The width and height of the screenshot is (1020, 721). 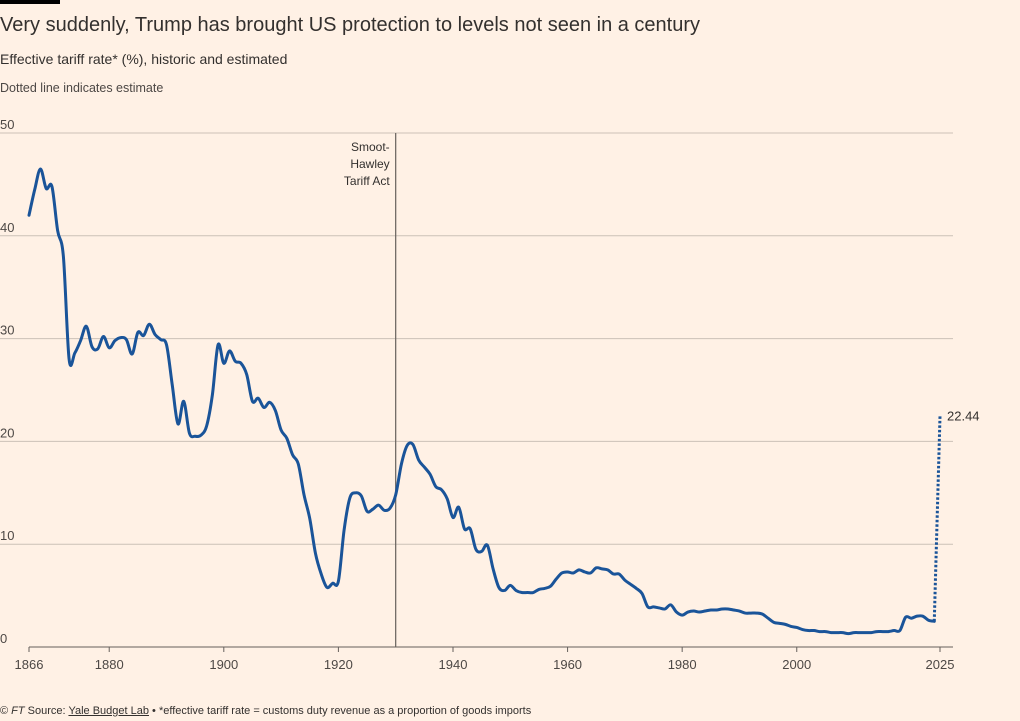 What do you see at coordinates (338, 664) in the screenshot?
I see `x-tick-label: 1920` at bounding box center [338, 664].